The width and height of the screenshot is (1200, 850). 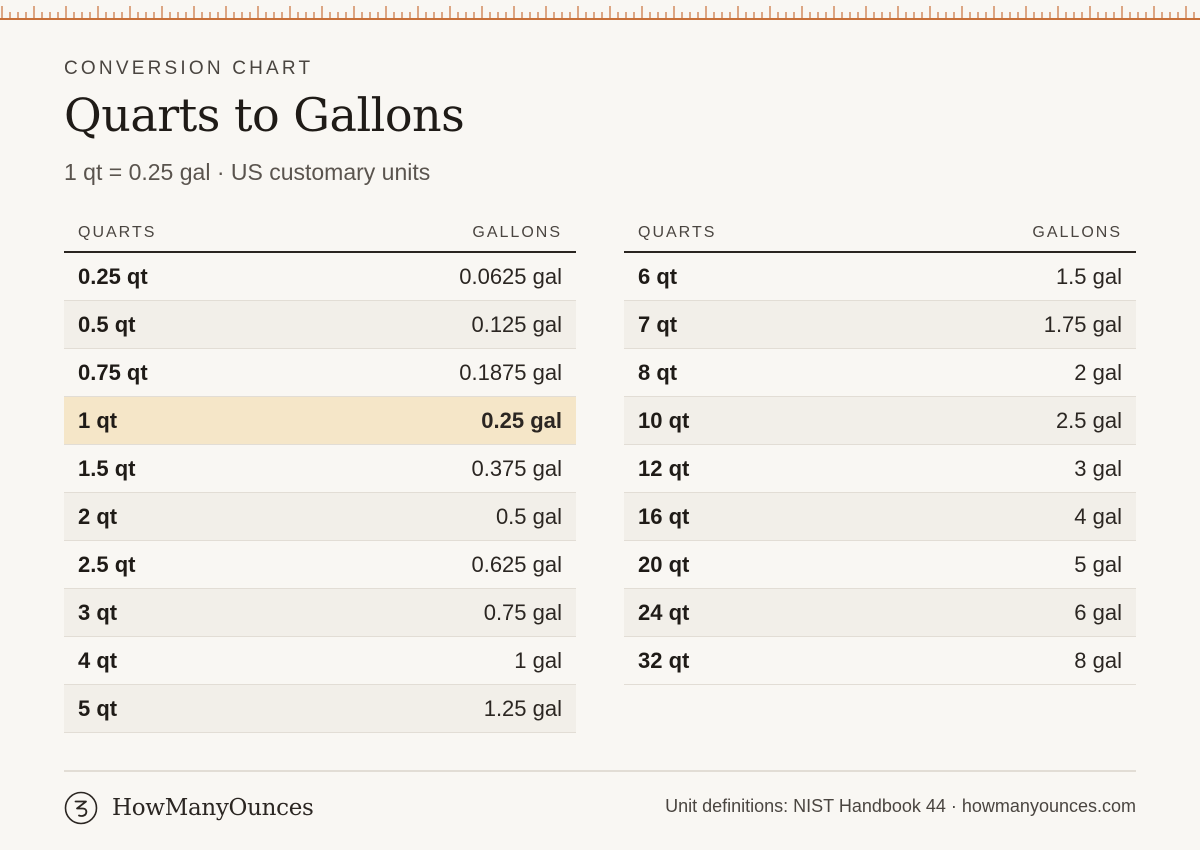 What do you see at coordinates (880, 517) in the screenshot?
I see `table-row: 16 qt 4 gal` at bounding box center [880, 517].